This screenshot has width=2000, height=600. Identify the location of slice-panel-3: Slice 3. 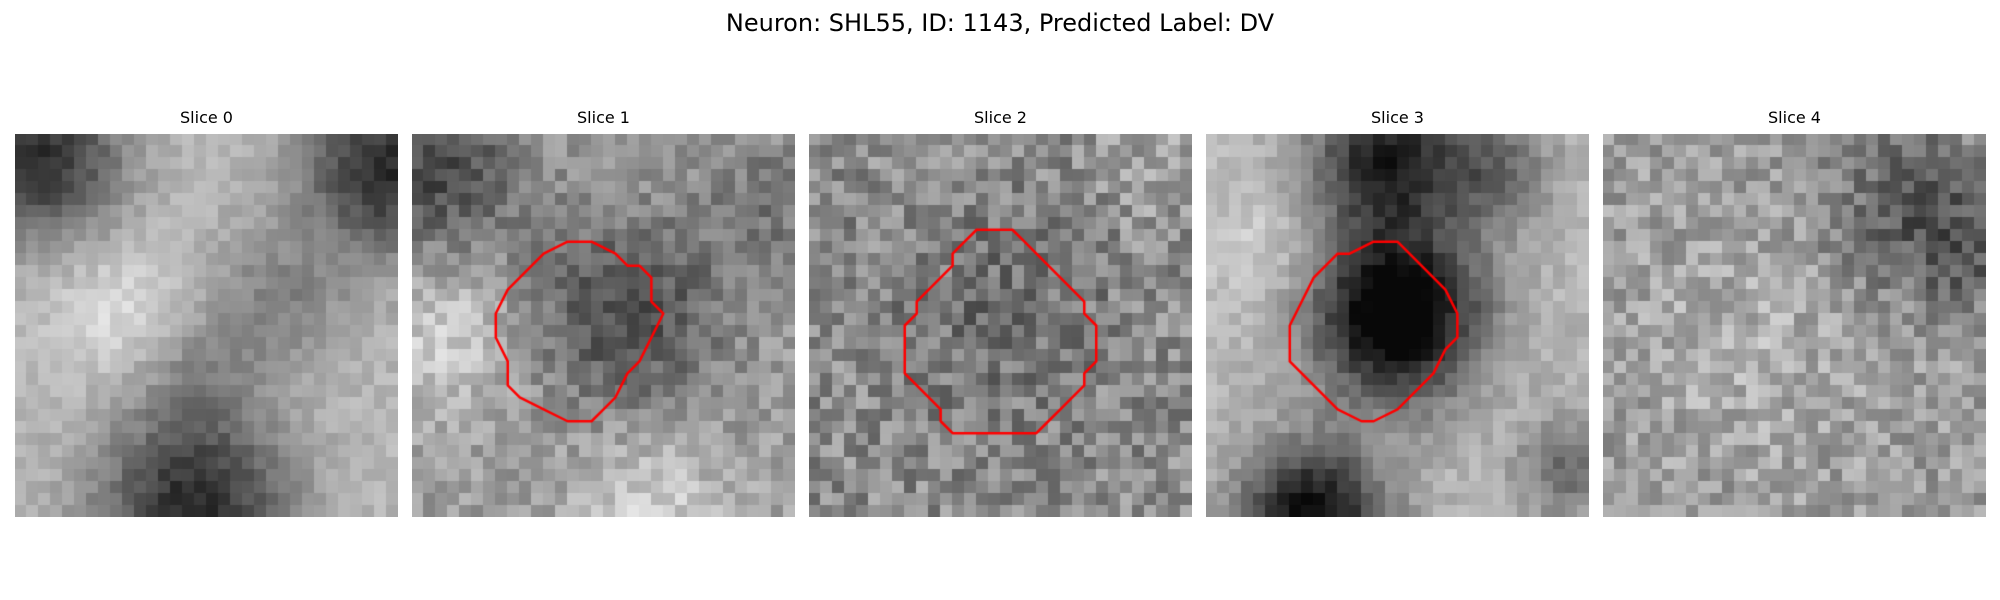
(1397, 312).